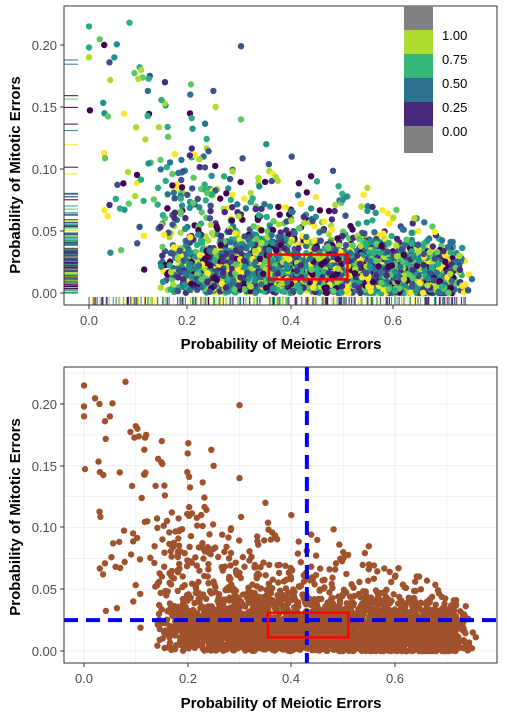 This screenshot has height=717, width=507. Describe the element at coordinates (44, 293) in the screenshot. I see `top-y-tick-label-0: 0.00` at that location.